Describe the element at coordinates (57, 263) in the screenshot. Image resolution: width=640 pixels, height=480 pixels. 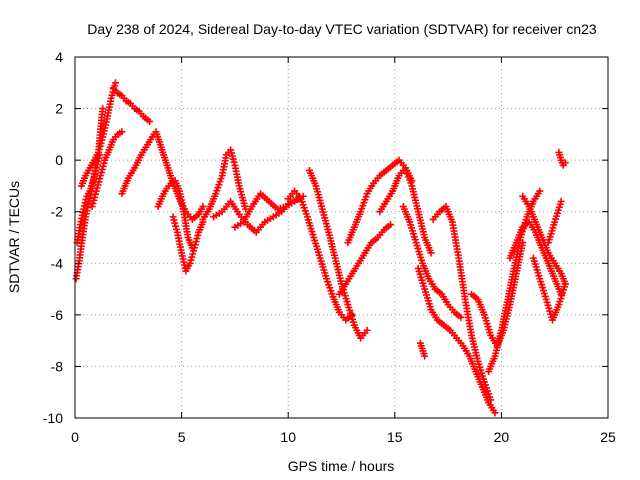
I see `y-tick-label: -4` at that location.